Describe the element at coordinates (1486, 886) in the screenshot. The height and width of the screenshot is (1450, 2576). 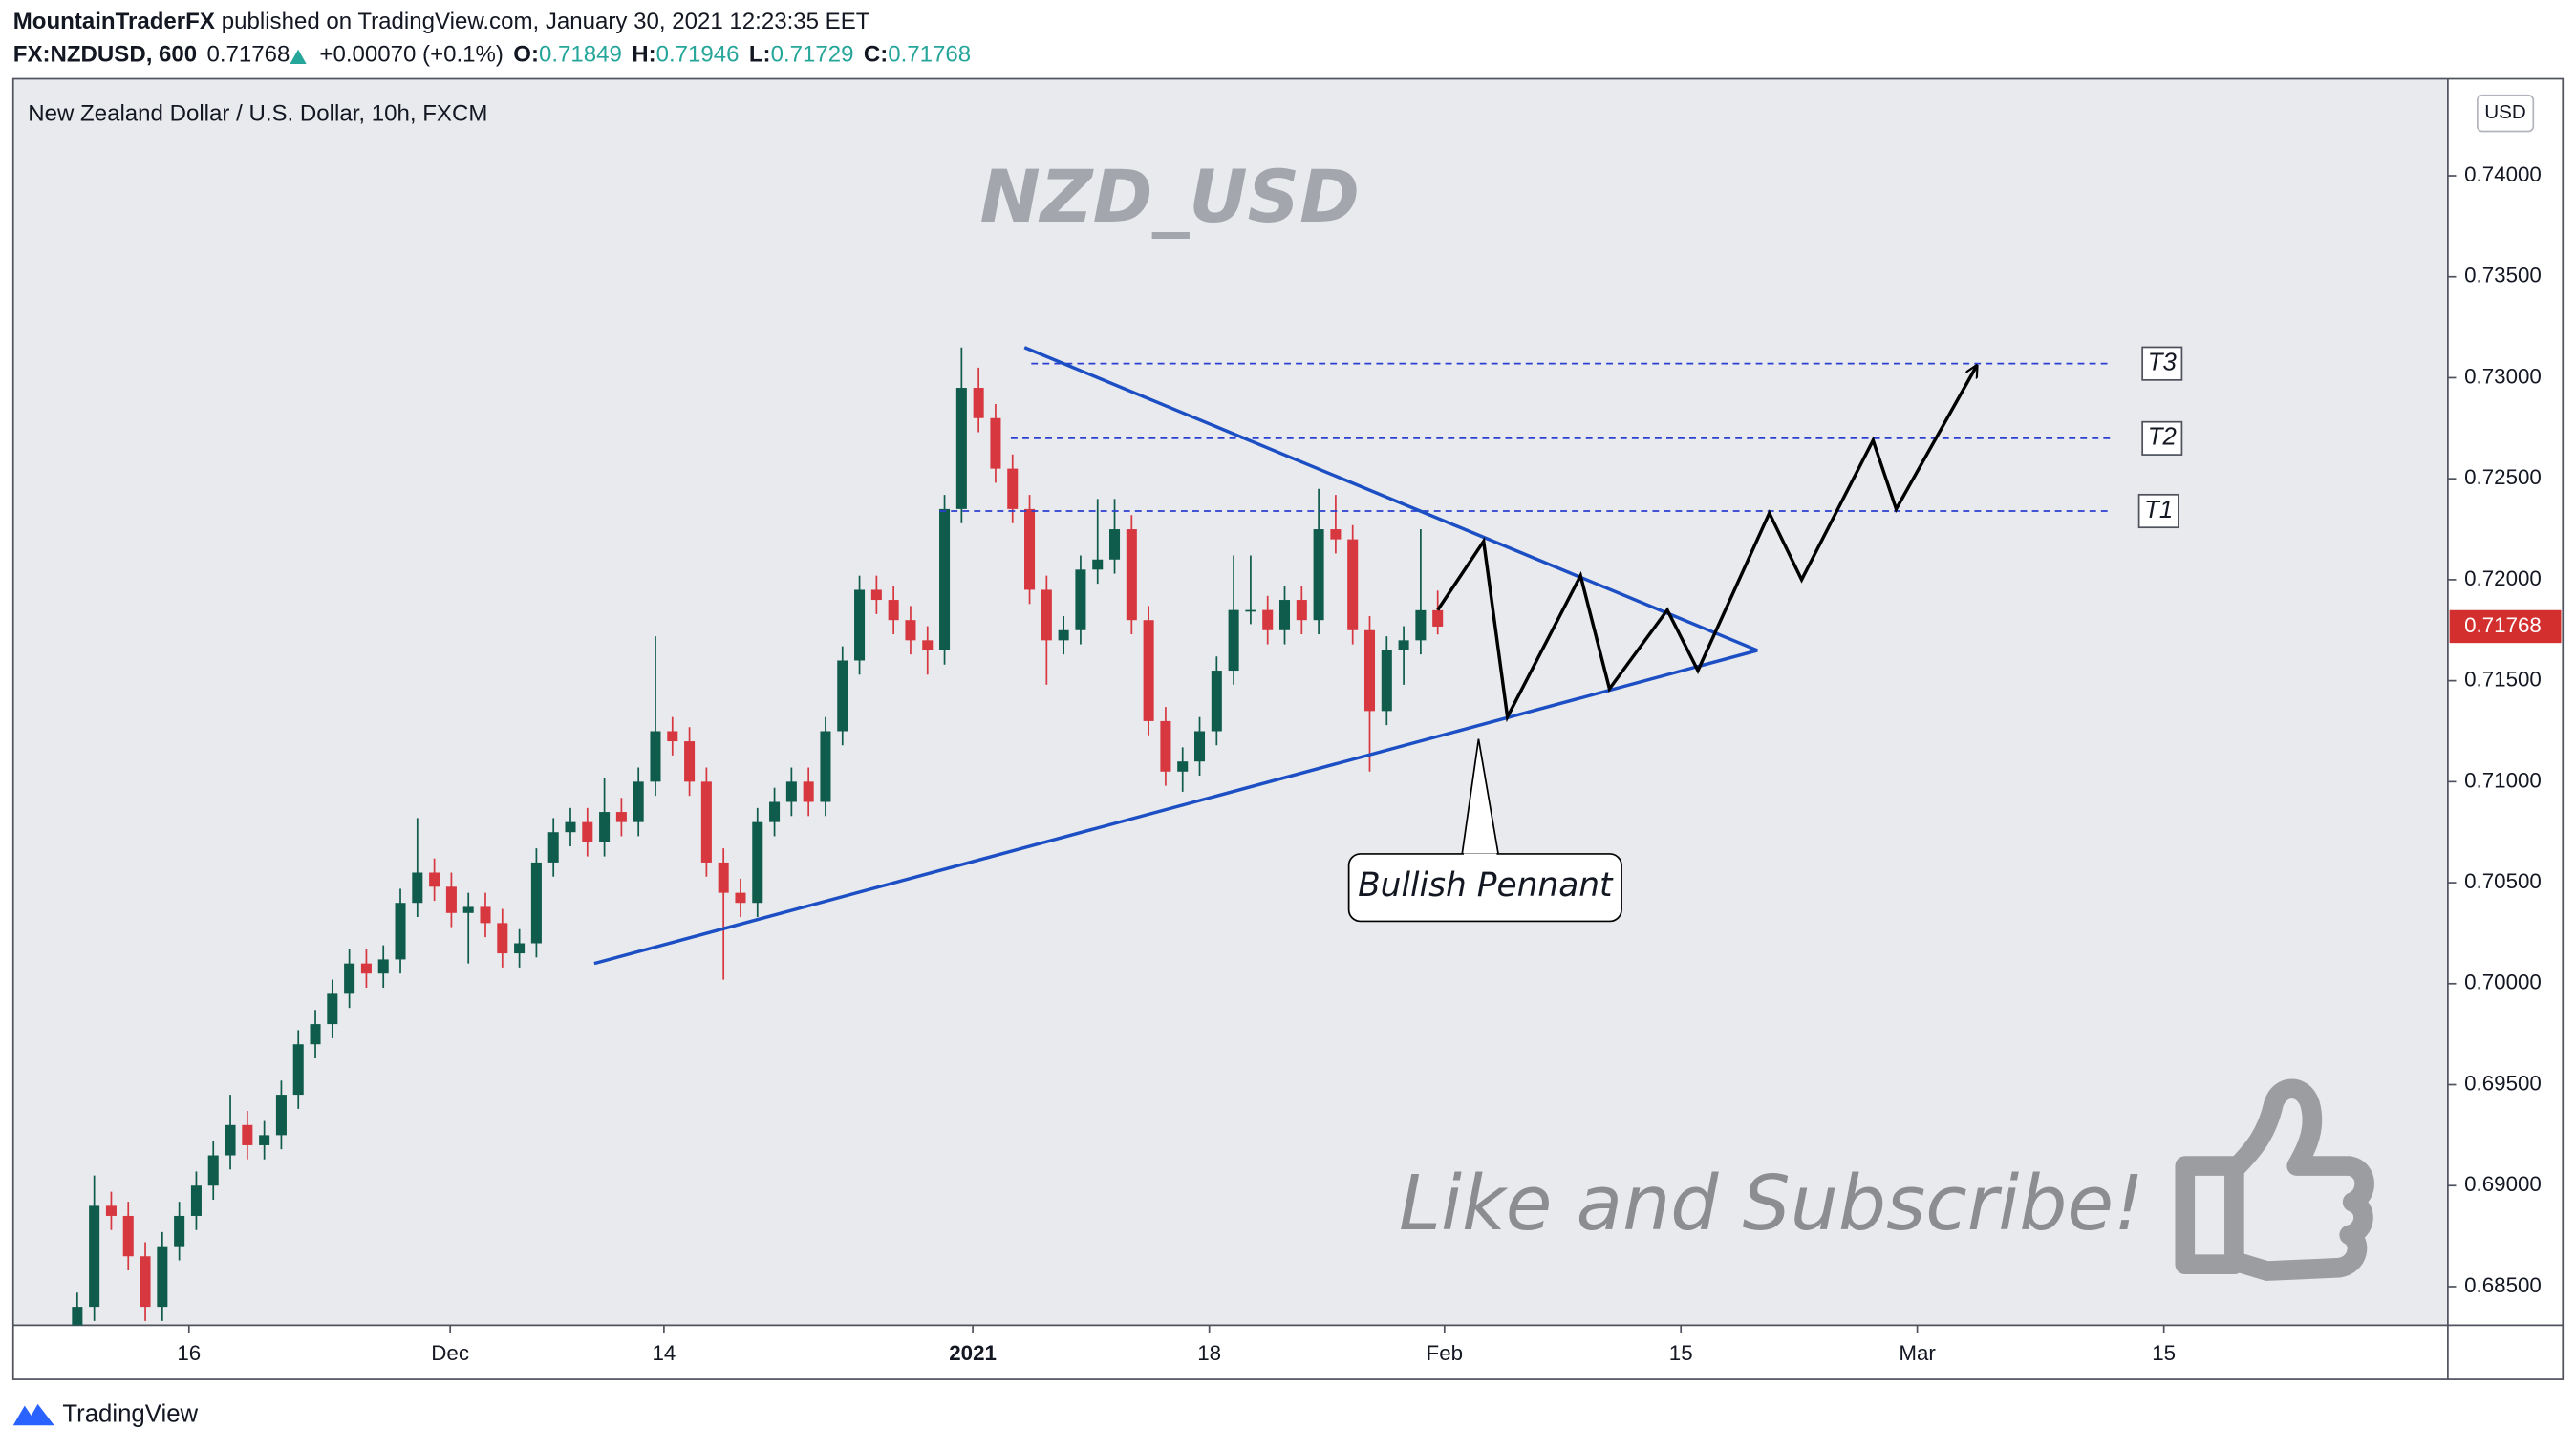
I see `pattern-label: Bullish Pennant` at that location.